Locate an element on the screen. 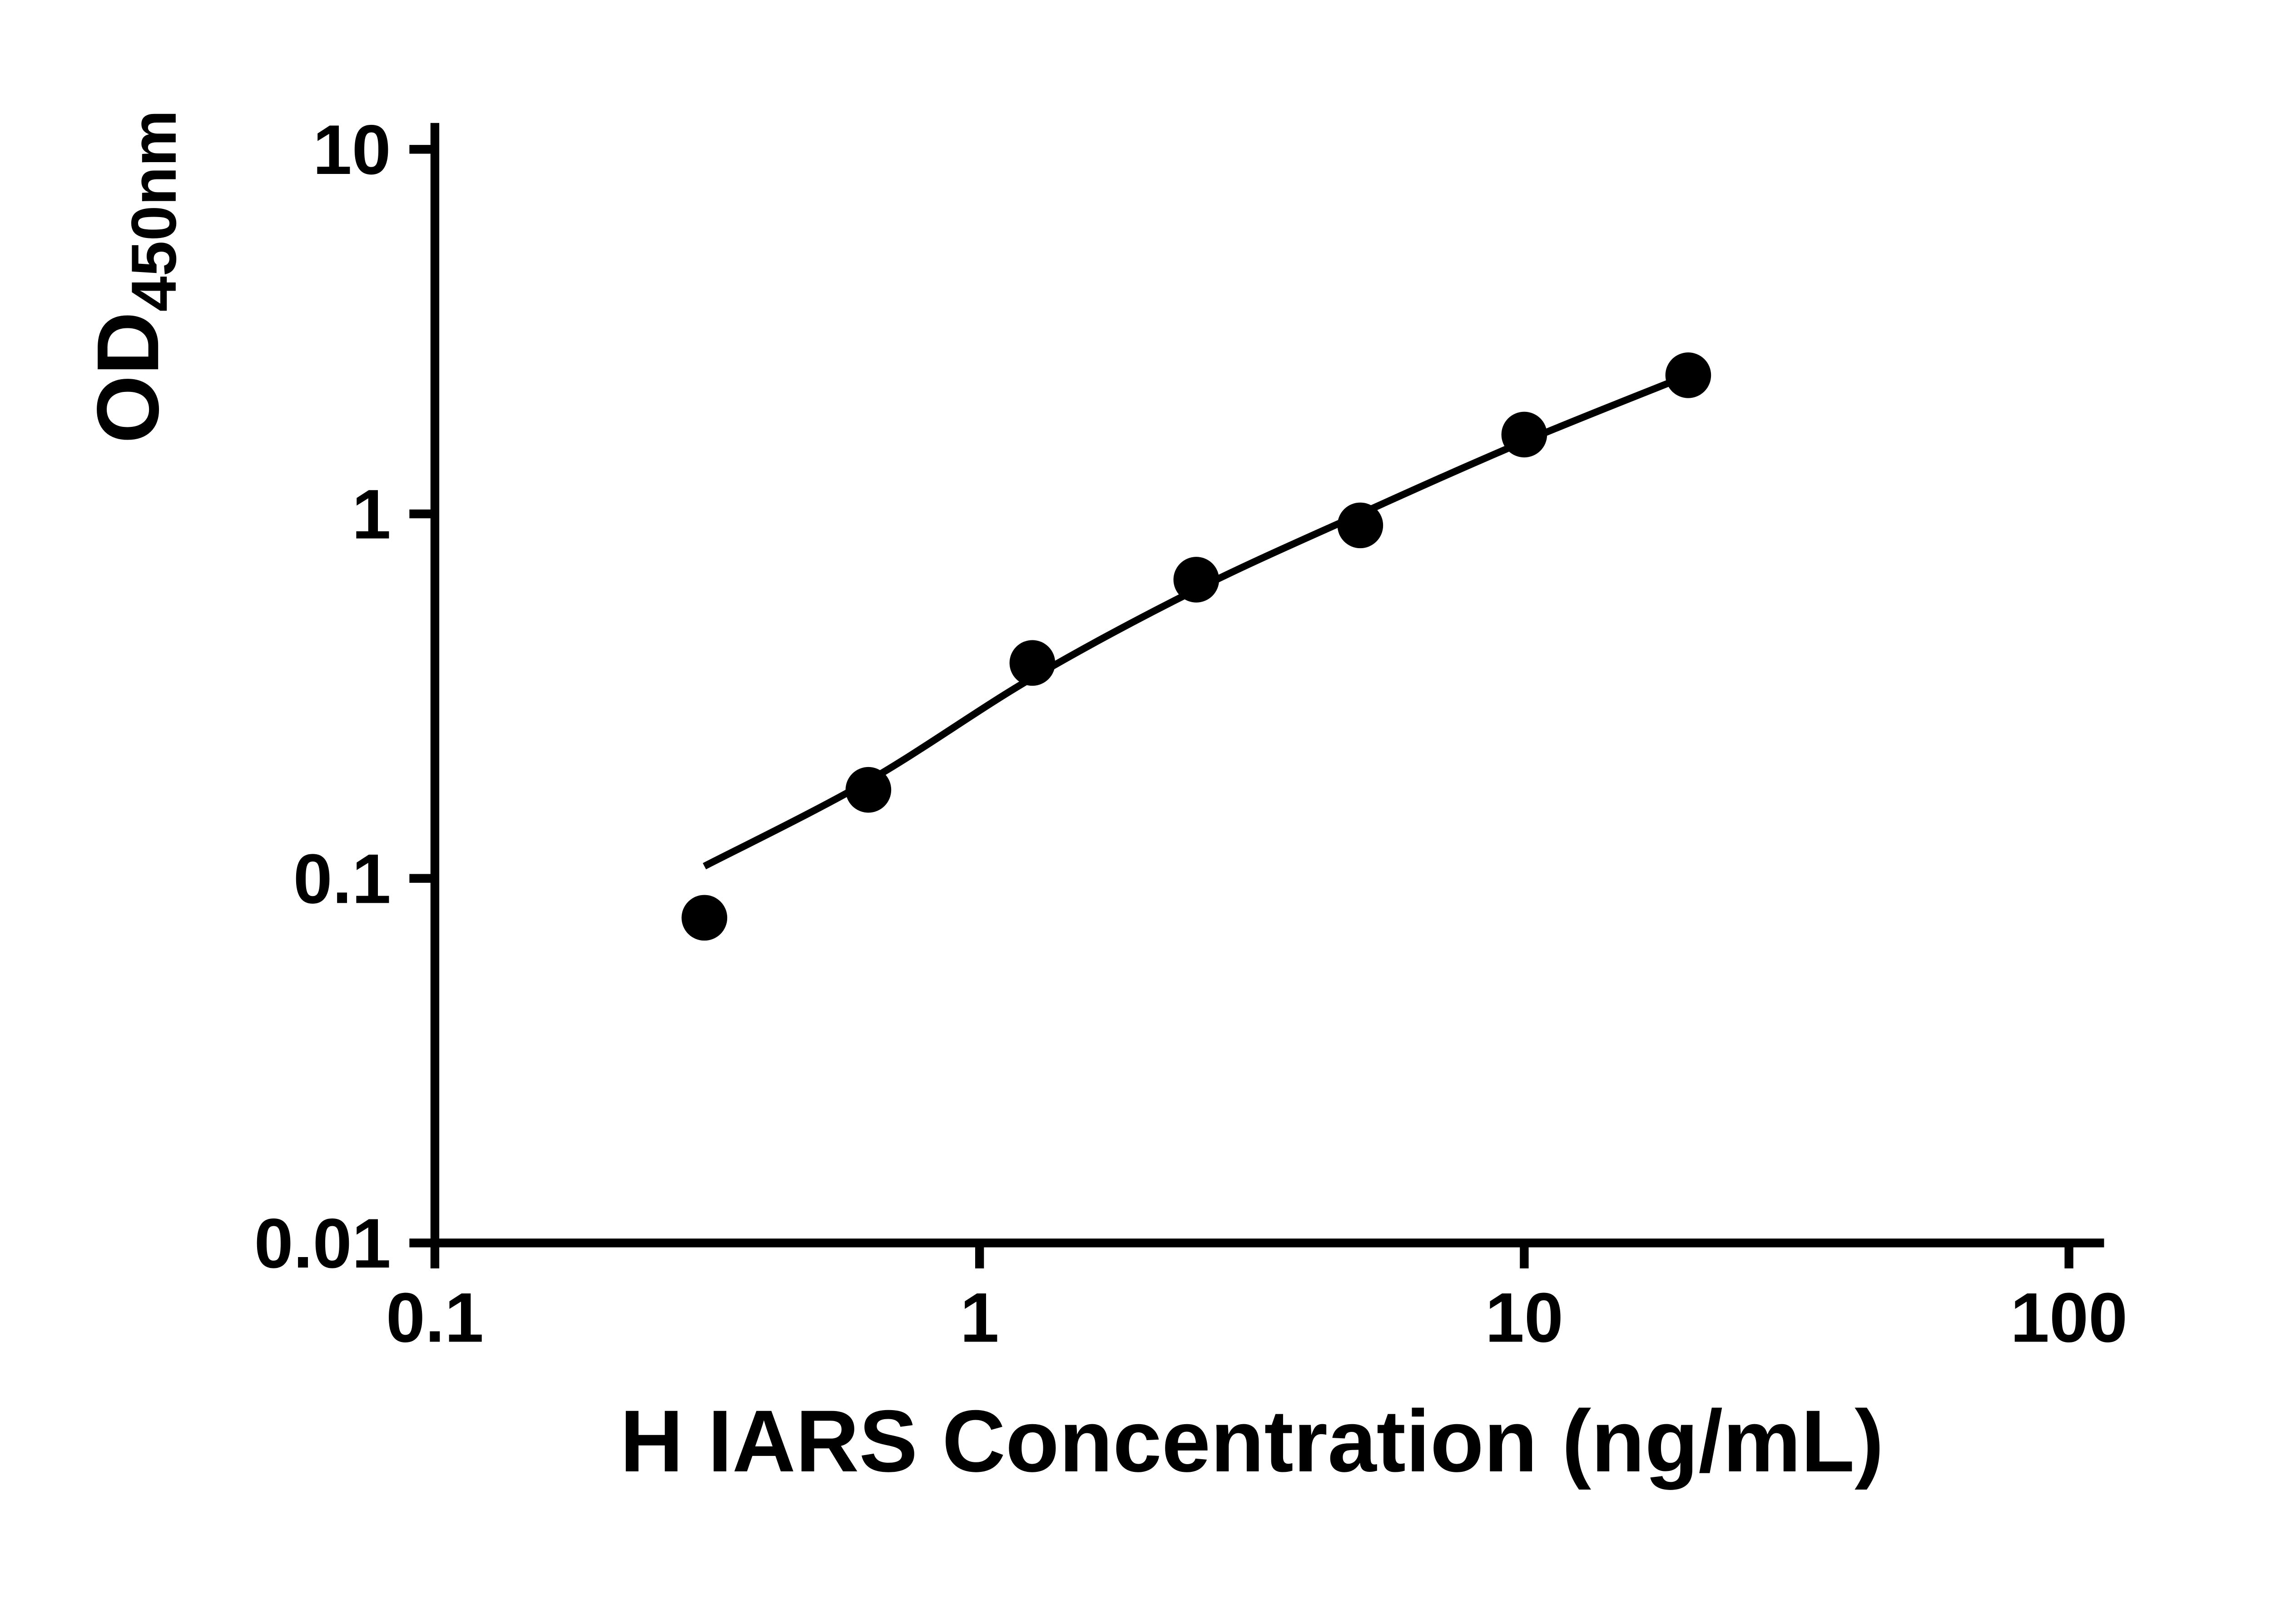 The image size is (2271, 1624). x-tick-label: 1 is located at coordinates (980, 1317).